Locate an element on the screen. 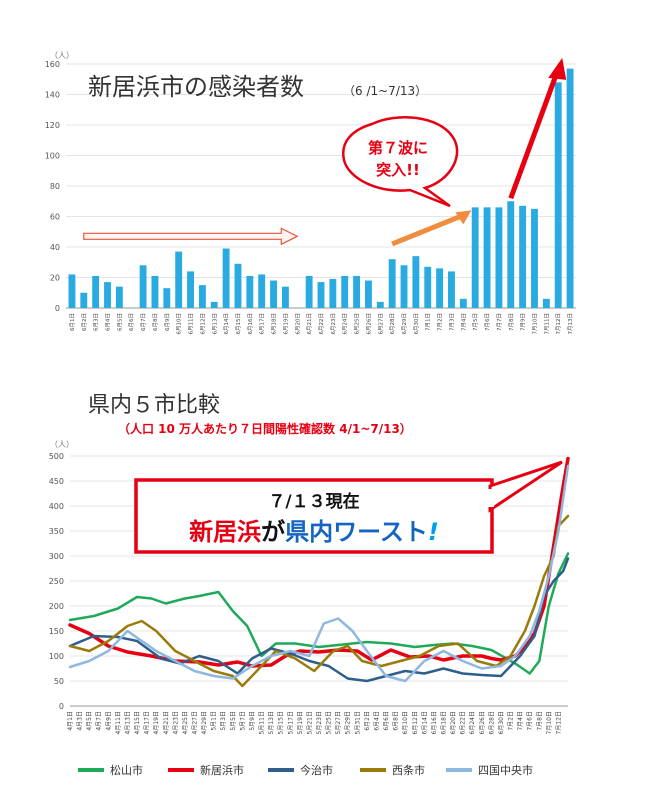 This screenshot has height=800, width=671. line-y-tick-label: 250 is located at coordinates (56, 581).